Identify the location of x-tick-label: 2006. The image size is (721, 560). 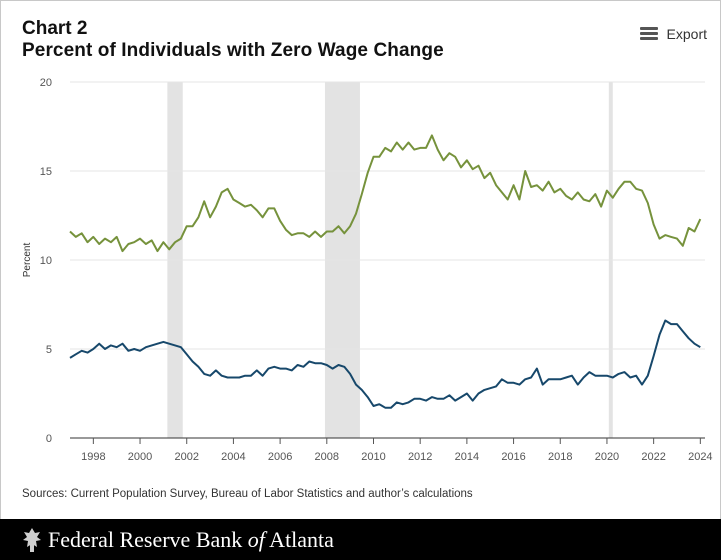
(280, 457).